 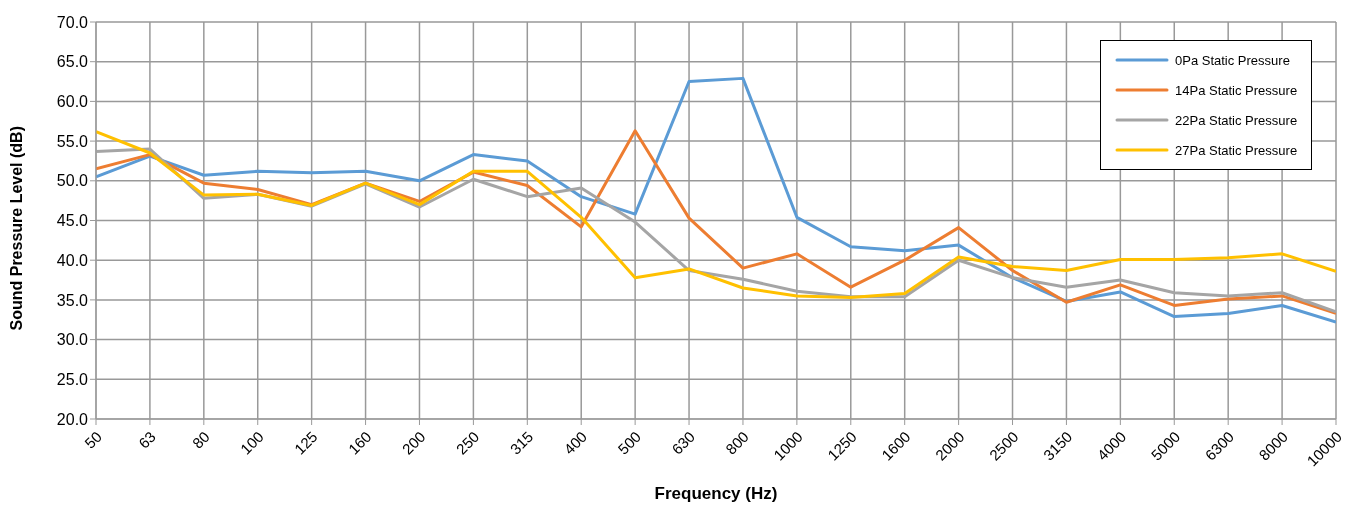 What do you see at coordinates (737, 442) in the screenshot?
I see `x-tick-label: 800` at bounding box center [737, 442].